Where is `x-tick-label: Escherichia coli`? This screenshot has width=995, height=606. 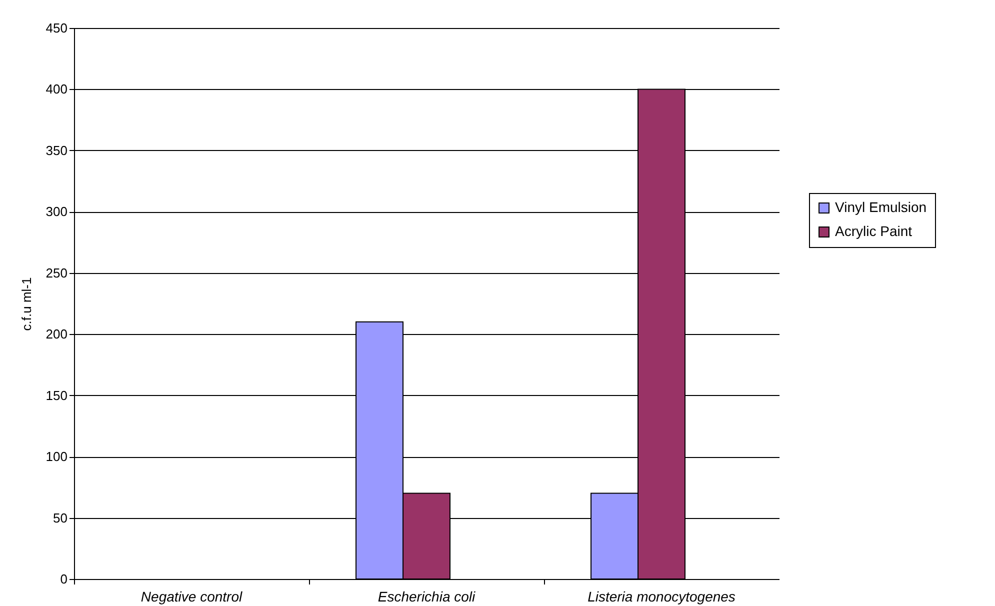 x-tick-label: Escherichia coli is located at coordinates (427, 596).